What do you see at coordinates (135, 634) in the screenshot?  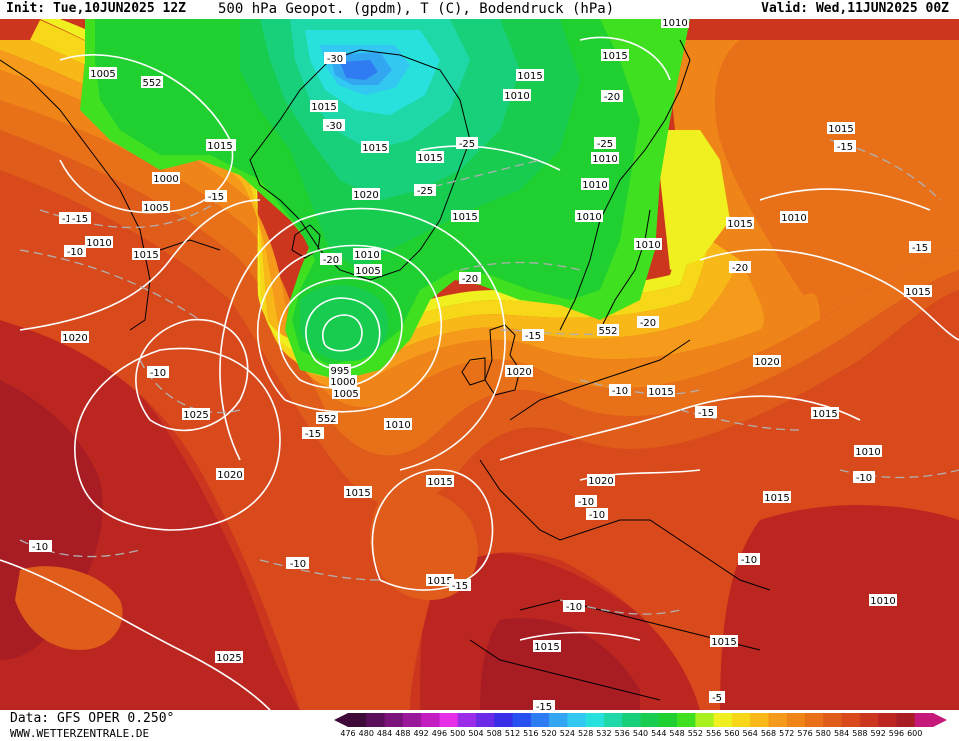 I see `isobar-1025-sw` at bounding box center [135, 634].